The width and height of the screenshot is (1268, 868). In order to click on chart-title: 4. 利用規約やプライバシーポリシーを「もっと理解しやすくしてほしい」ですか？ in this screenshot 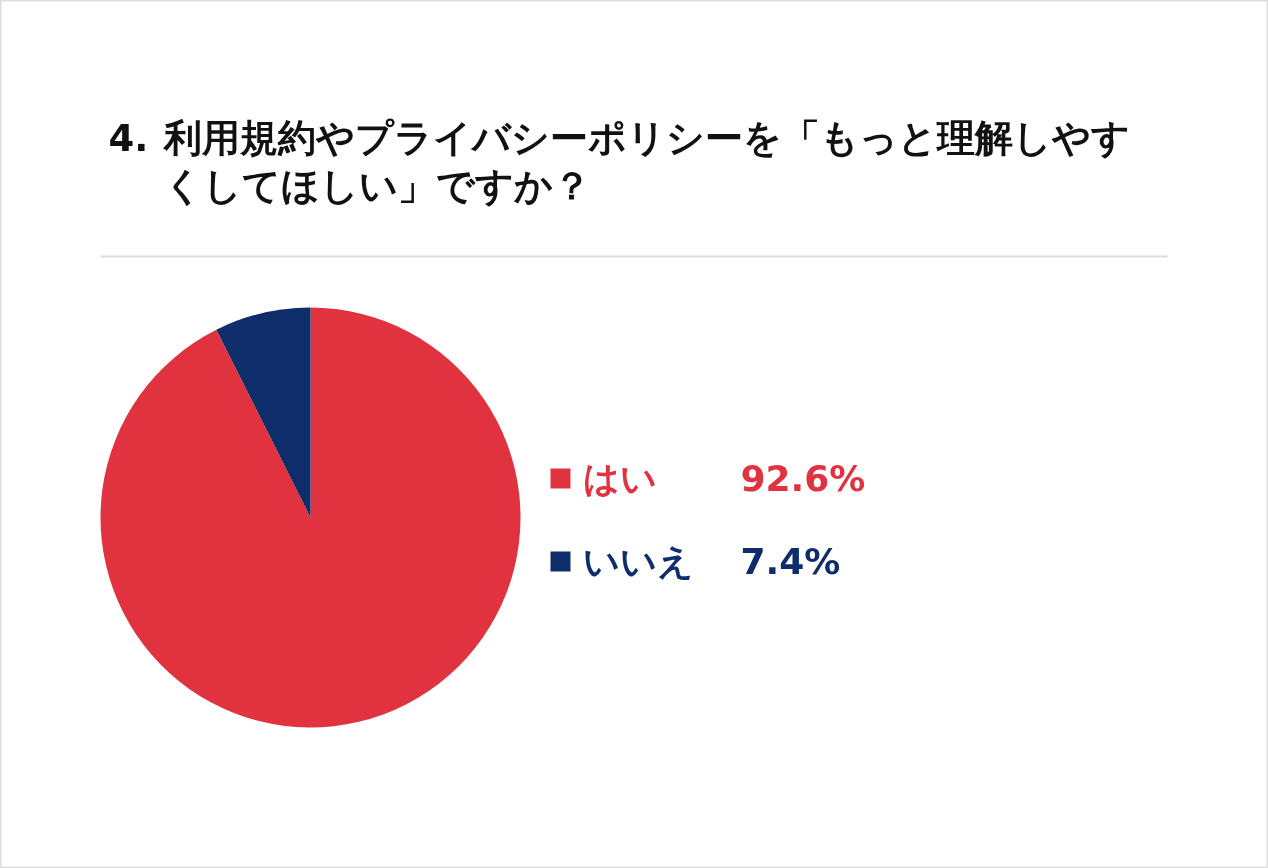, I will do `click(619, 161)`.